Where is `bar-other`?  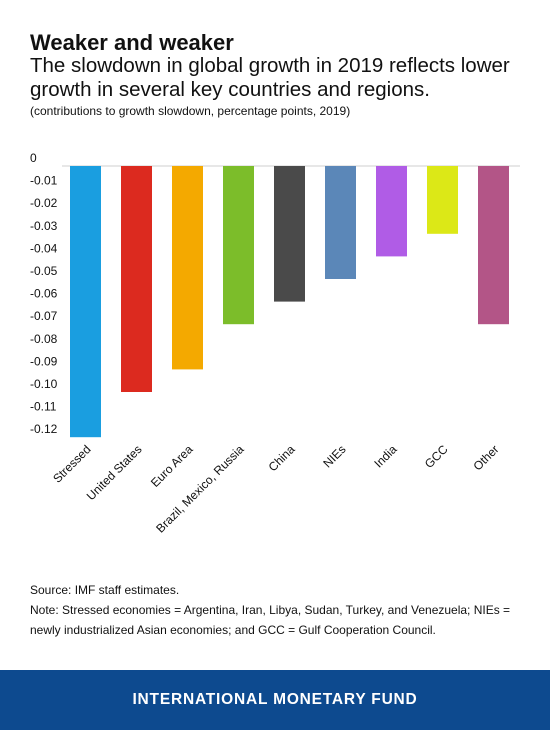 bar-other is located at coordinates (493, 245).